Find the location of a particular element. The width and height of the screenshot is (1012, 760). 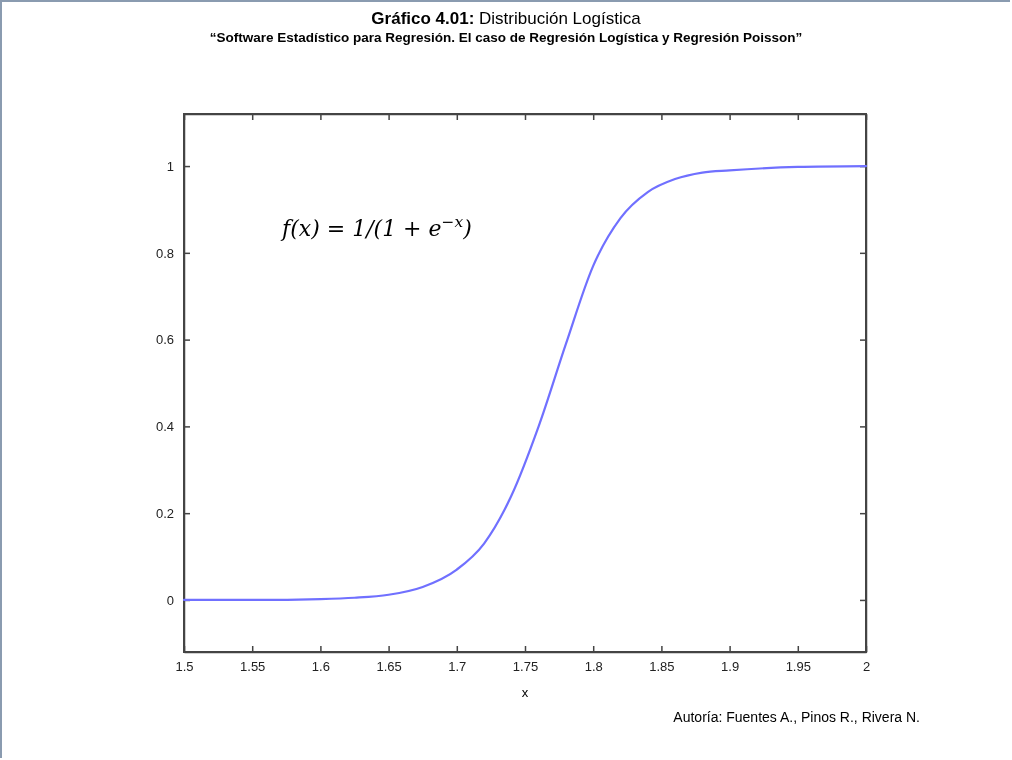

x-tick-label: 1.5 is located at coordinates (184, 667).